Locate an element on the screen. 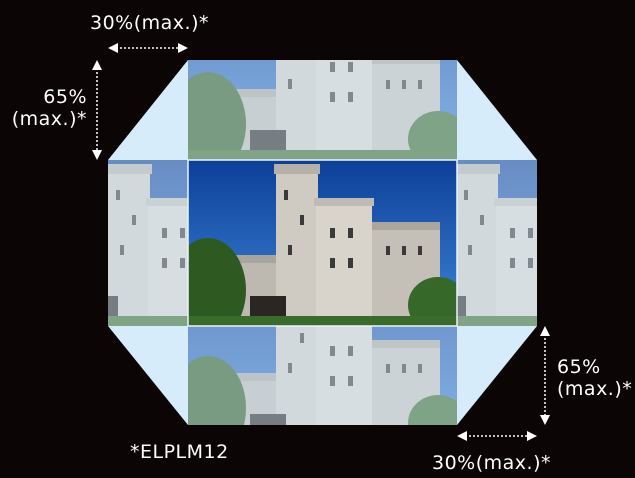  right-vertical-shift-label-line2: (max.)* is located at coordinates (595, 389).